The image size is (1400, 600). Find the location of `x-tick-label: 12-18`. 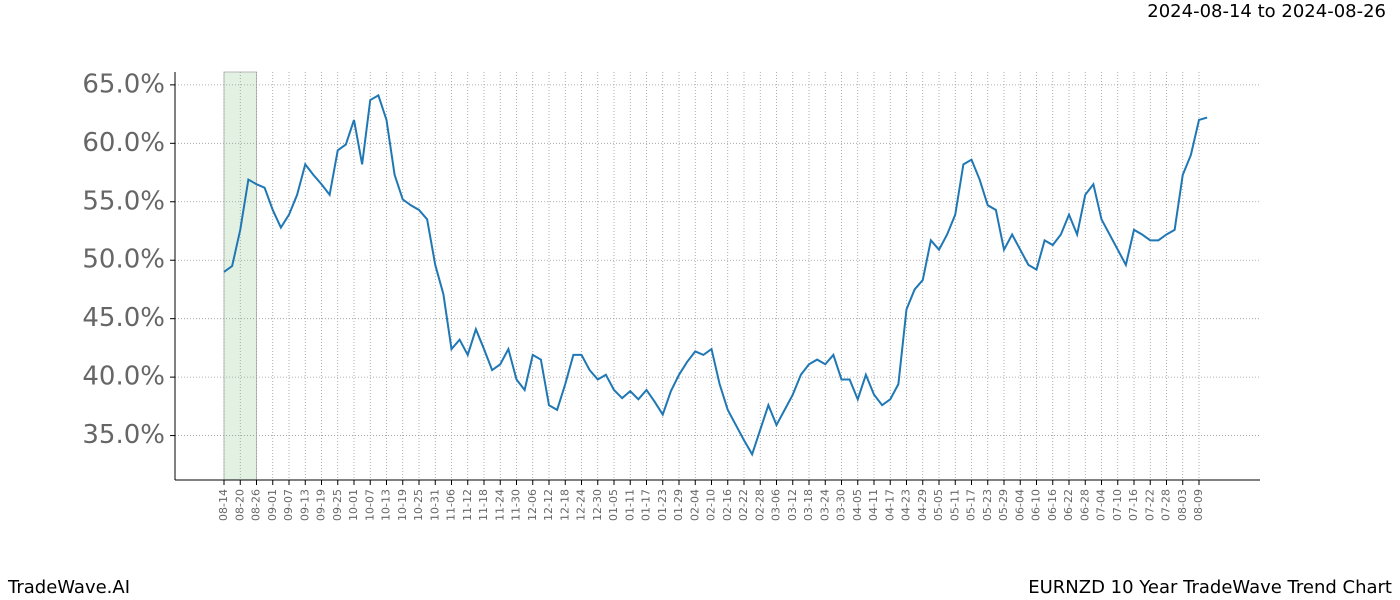

x-tick-label: 12-18 is located at coordinates (564, 505).